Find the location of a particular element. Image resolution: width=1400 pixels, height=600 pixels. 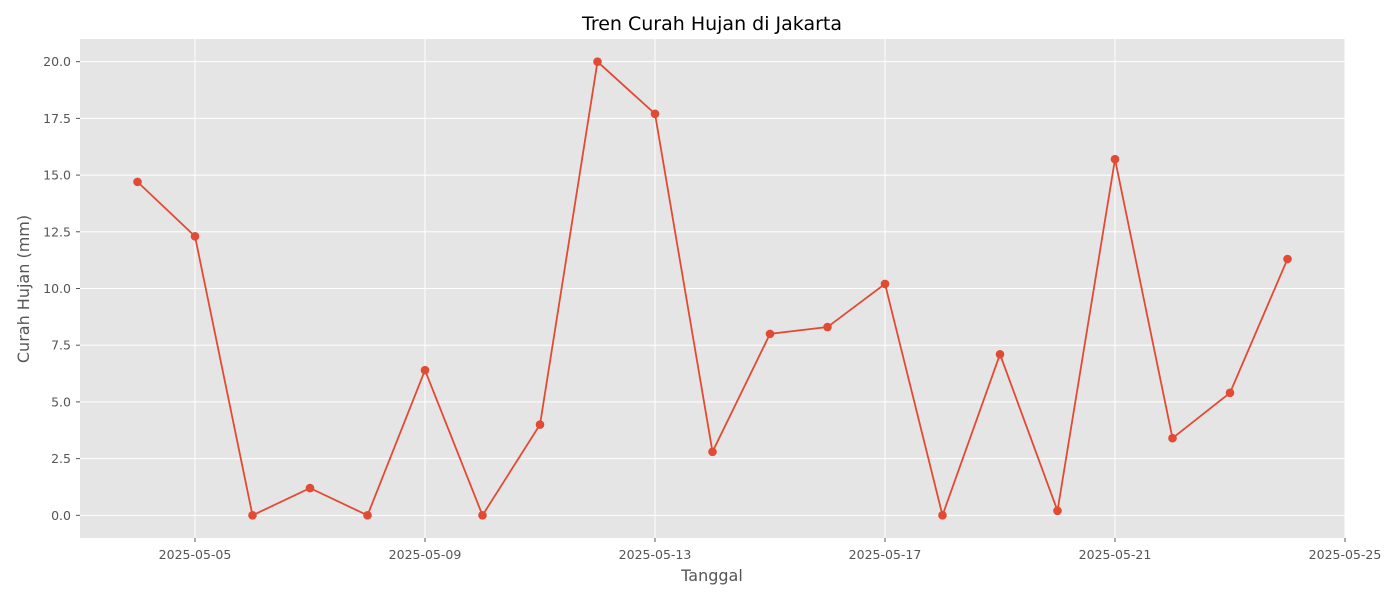

x-axis-label: Tanggal is located at coordinates (711, 575).